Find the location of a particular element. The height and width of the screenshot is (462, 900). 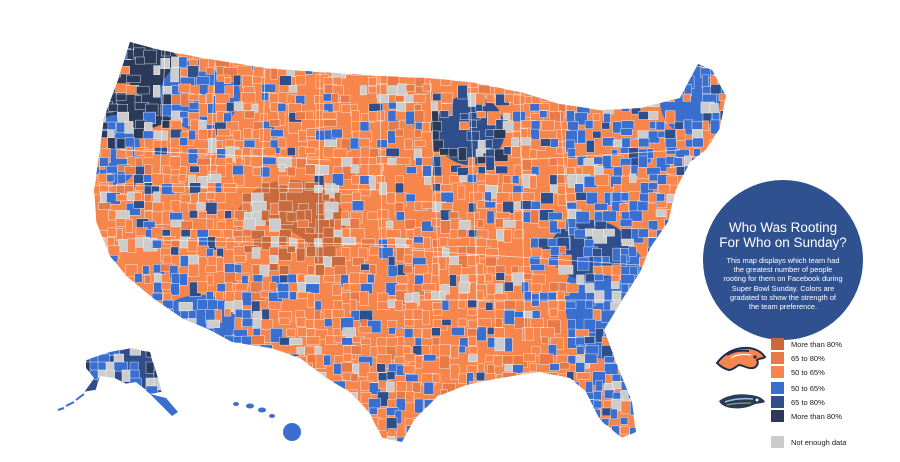

state-border is located at coordinates (319, 167).